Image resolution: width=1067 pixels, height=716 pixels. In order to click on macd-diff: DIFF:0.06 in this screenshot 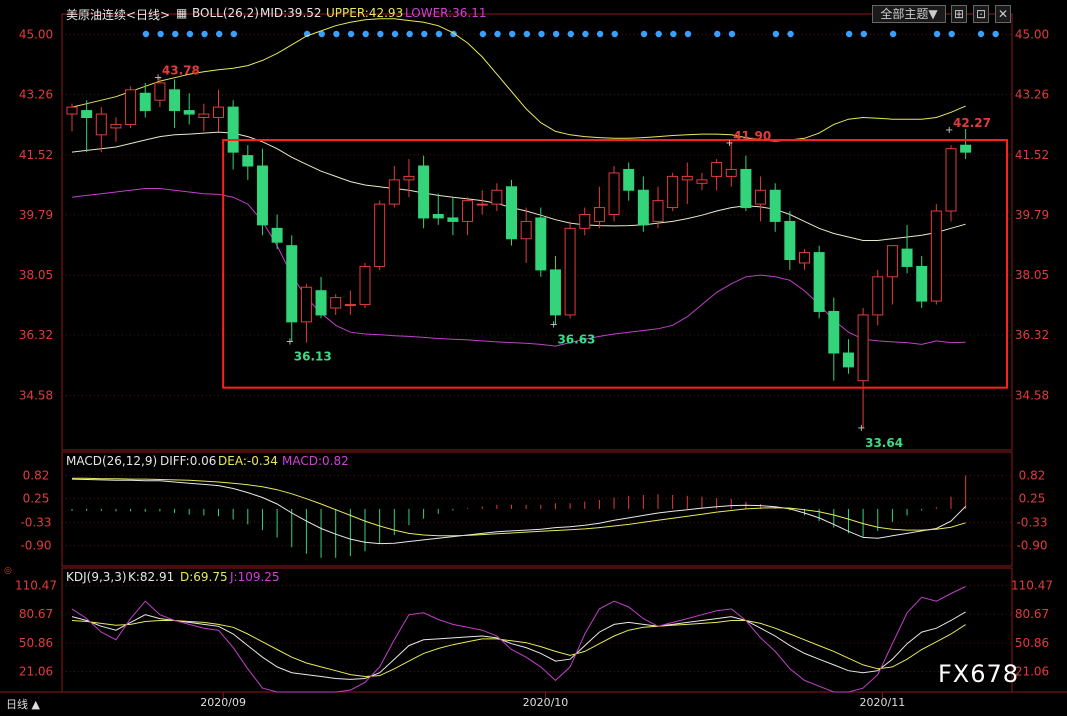, I will do `click(188, 461)`.